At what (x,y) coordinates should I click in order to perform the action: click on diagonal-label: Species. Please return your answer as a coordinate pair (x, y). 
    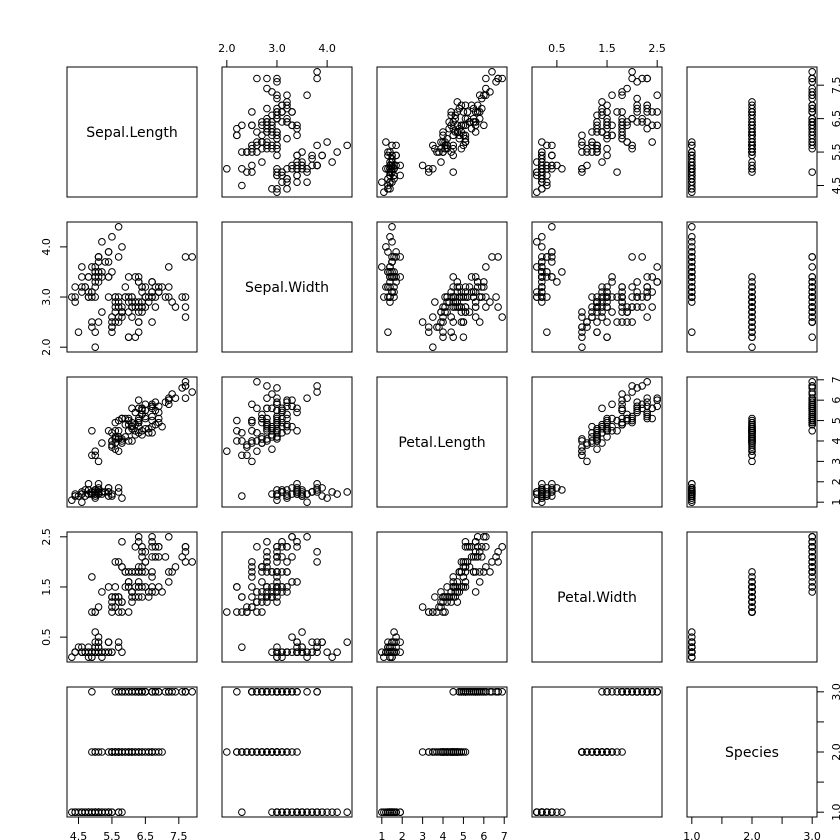
    Looking at the image, I should click on (752, 753).